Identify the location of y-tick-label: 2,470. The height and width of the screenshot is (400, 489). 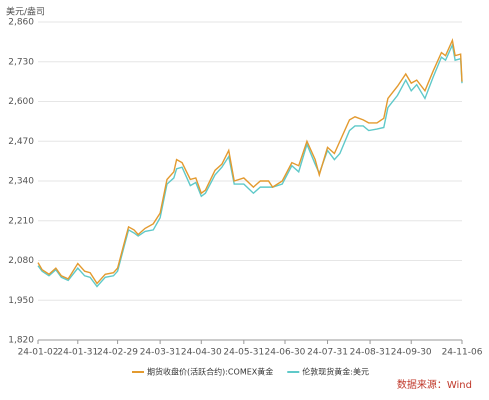
(21, 142).